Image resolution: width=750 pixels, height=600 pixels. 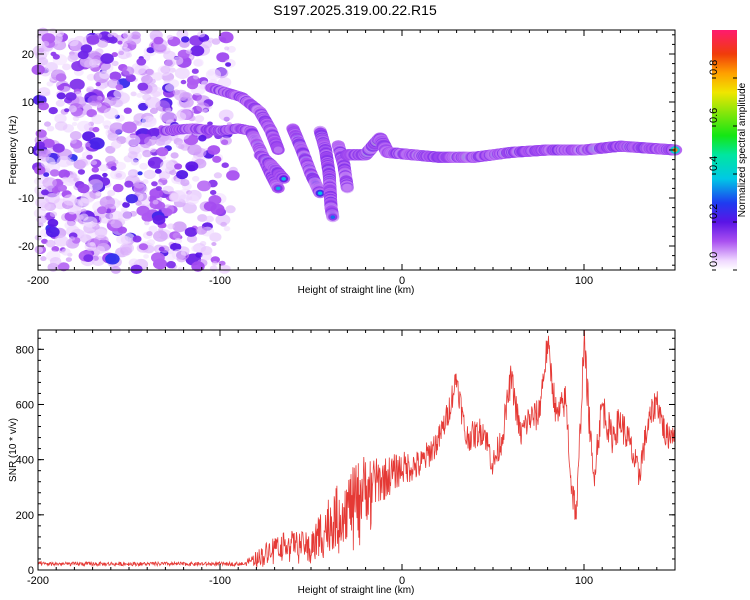 What do you see at coordinates (28, 103) in the screenshot?
I see `y-tick-label: 10` at bounding box center [28, 103].